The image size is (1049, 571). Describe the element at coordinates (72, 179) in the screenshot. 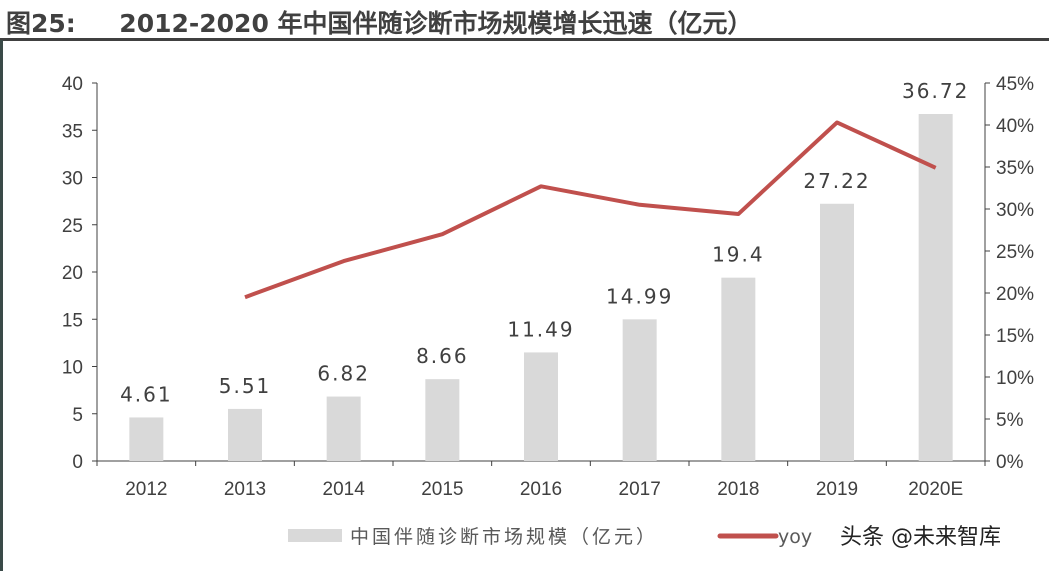

I see `left-tick-label: 30` at that location.